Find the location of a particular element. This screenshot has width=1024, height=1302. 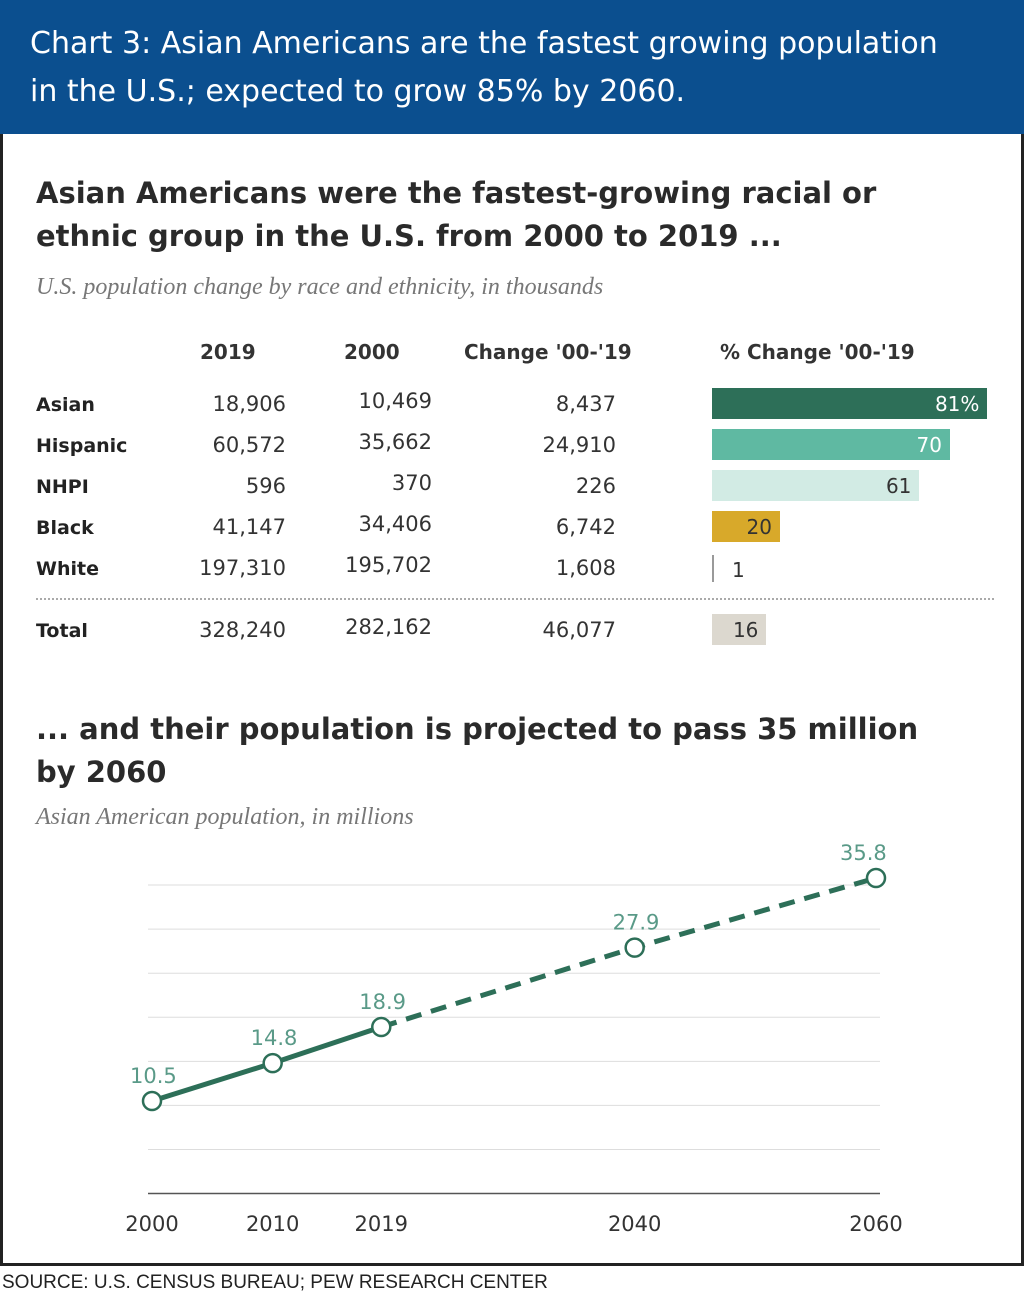

cell-2000-total: 282,162 is located at coordinates (388, 627).